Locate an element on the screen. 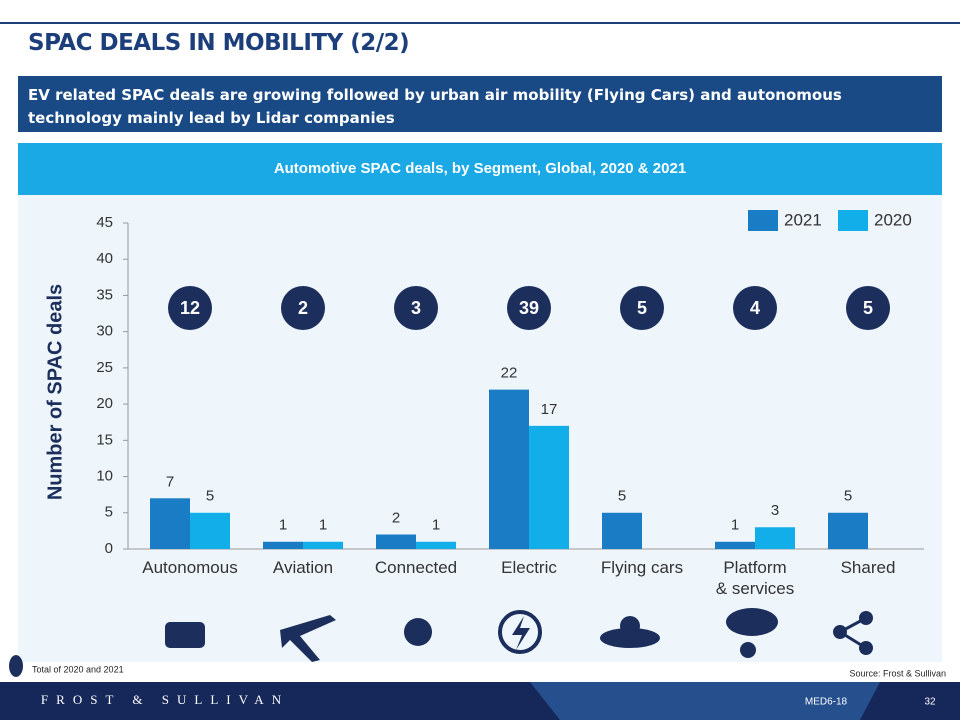  y-tick-label: 5 is located at coordinates (109, 512).